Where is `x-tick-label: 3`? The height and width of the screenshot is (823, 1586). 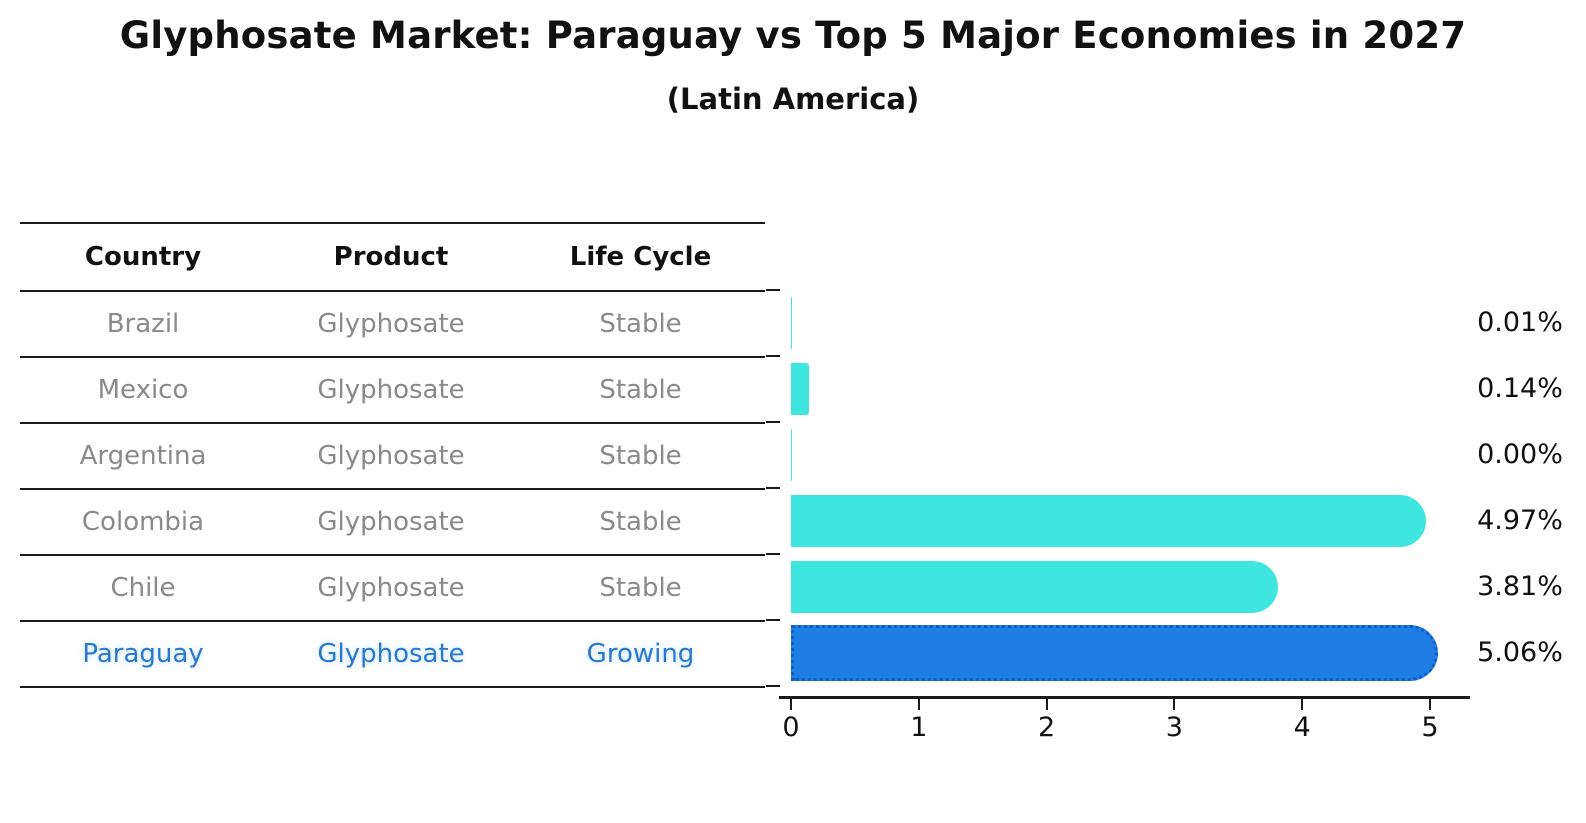 x-tick-label: 3 is located at coordinates (1174, 727).